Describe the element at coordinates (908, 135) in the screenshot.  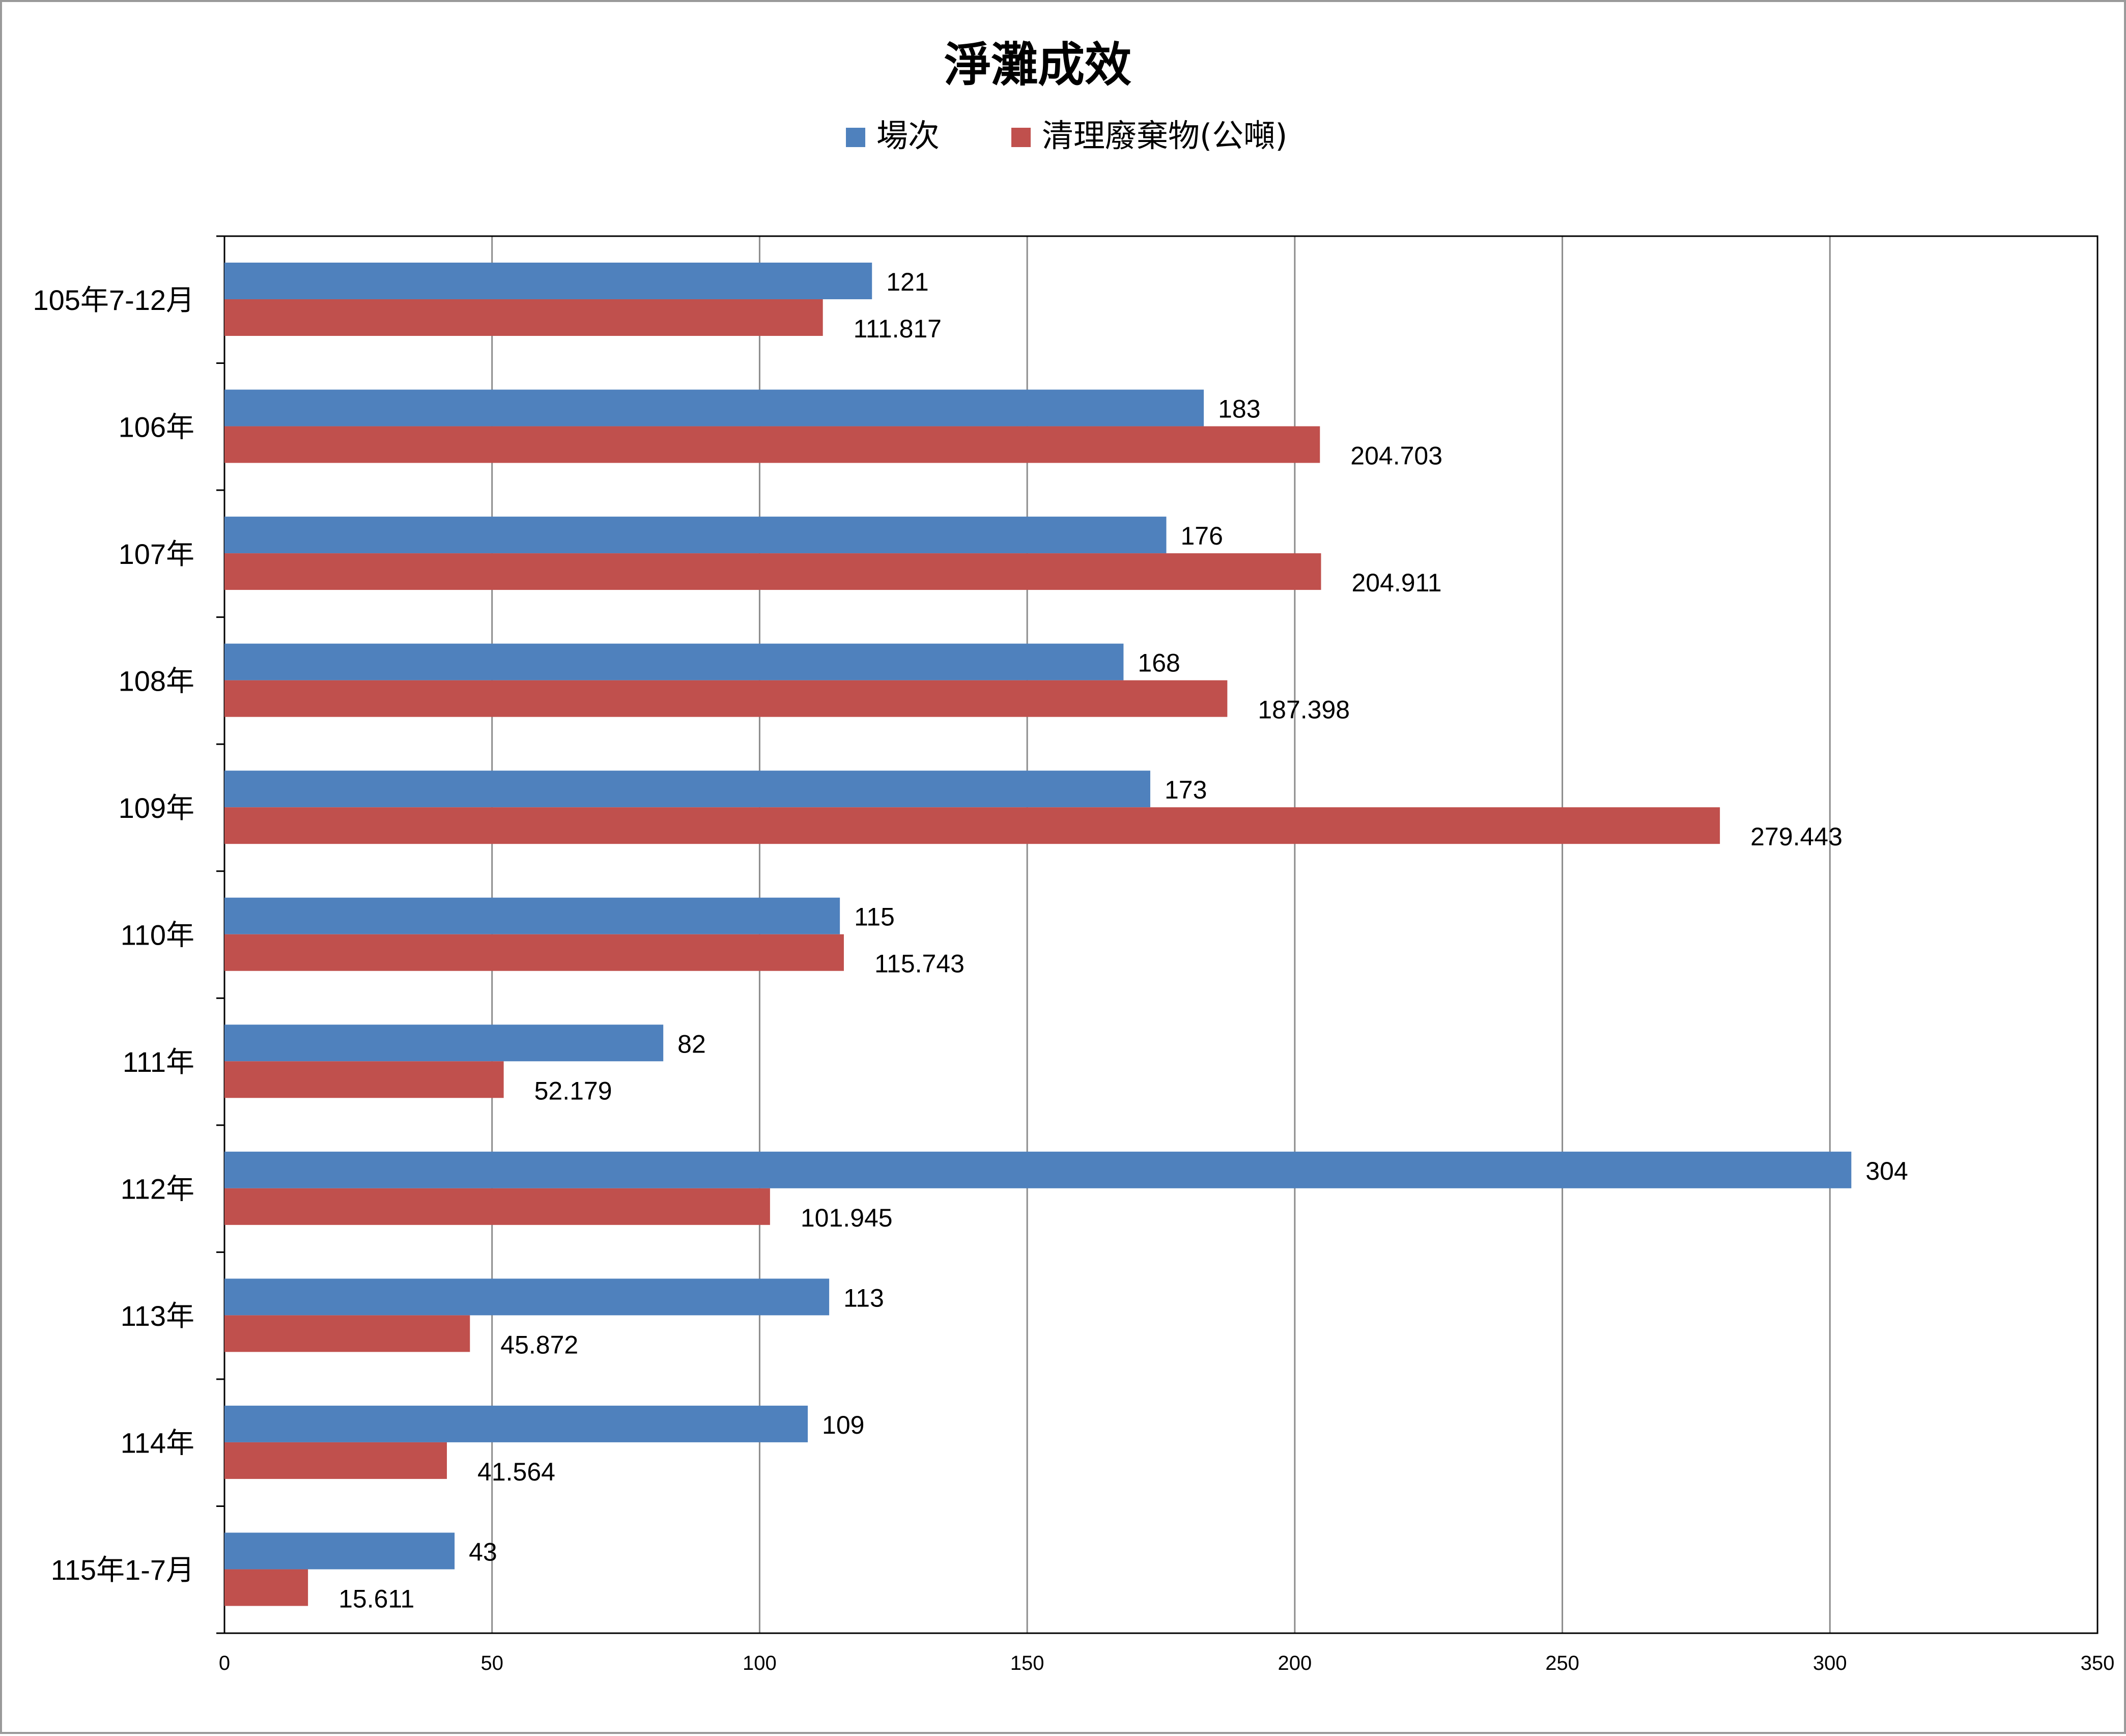
I see `legend-label-series-1: 場次` at that location.